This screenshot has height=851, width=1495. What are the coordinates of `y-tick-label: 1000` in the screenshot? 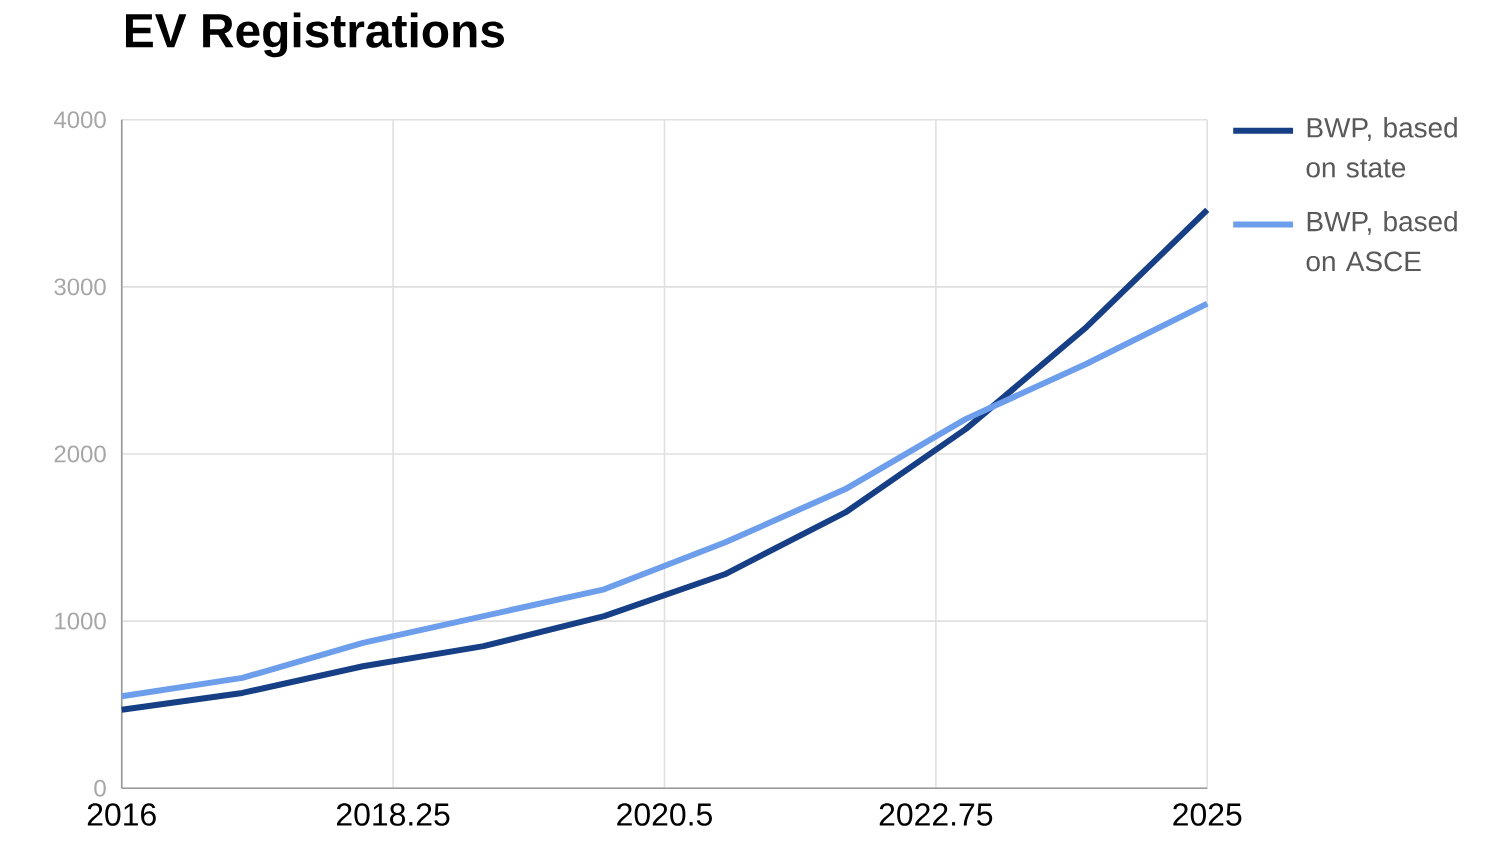 It's located at (80, 621).